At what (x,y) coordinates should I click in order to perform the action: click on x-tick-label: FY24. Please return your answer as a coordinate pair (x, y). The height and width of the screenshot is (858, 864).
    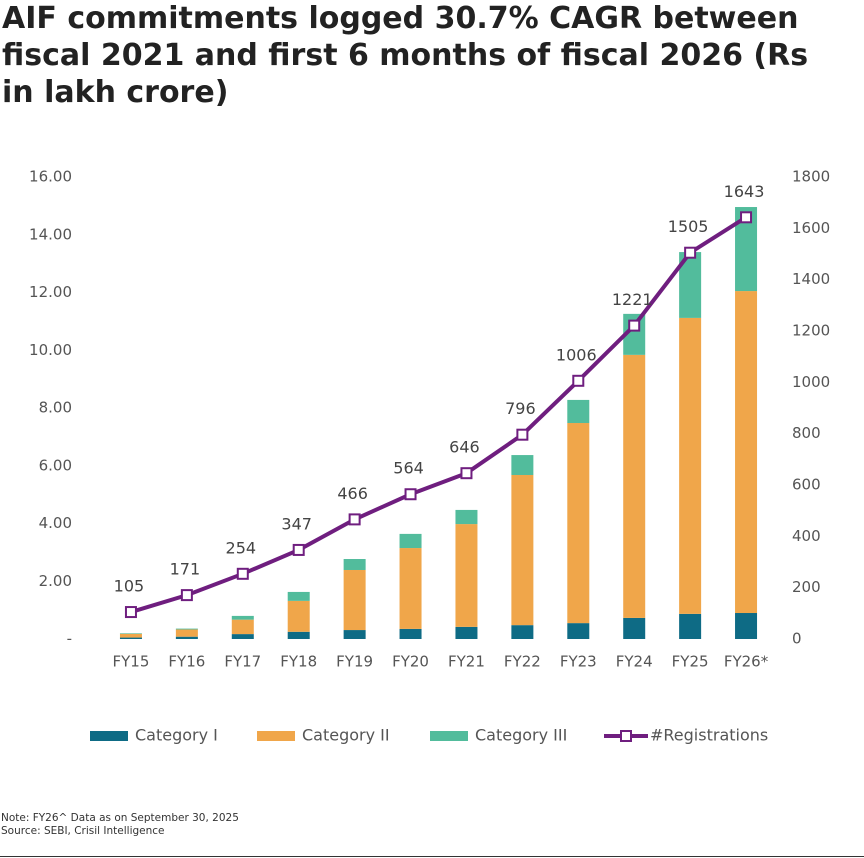
    Looking at the image, I should click on (634, 662).